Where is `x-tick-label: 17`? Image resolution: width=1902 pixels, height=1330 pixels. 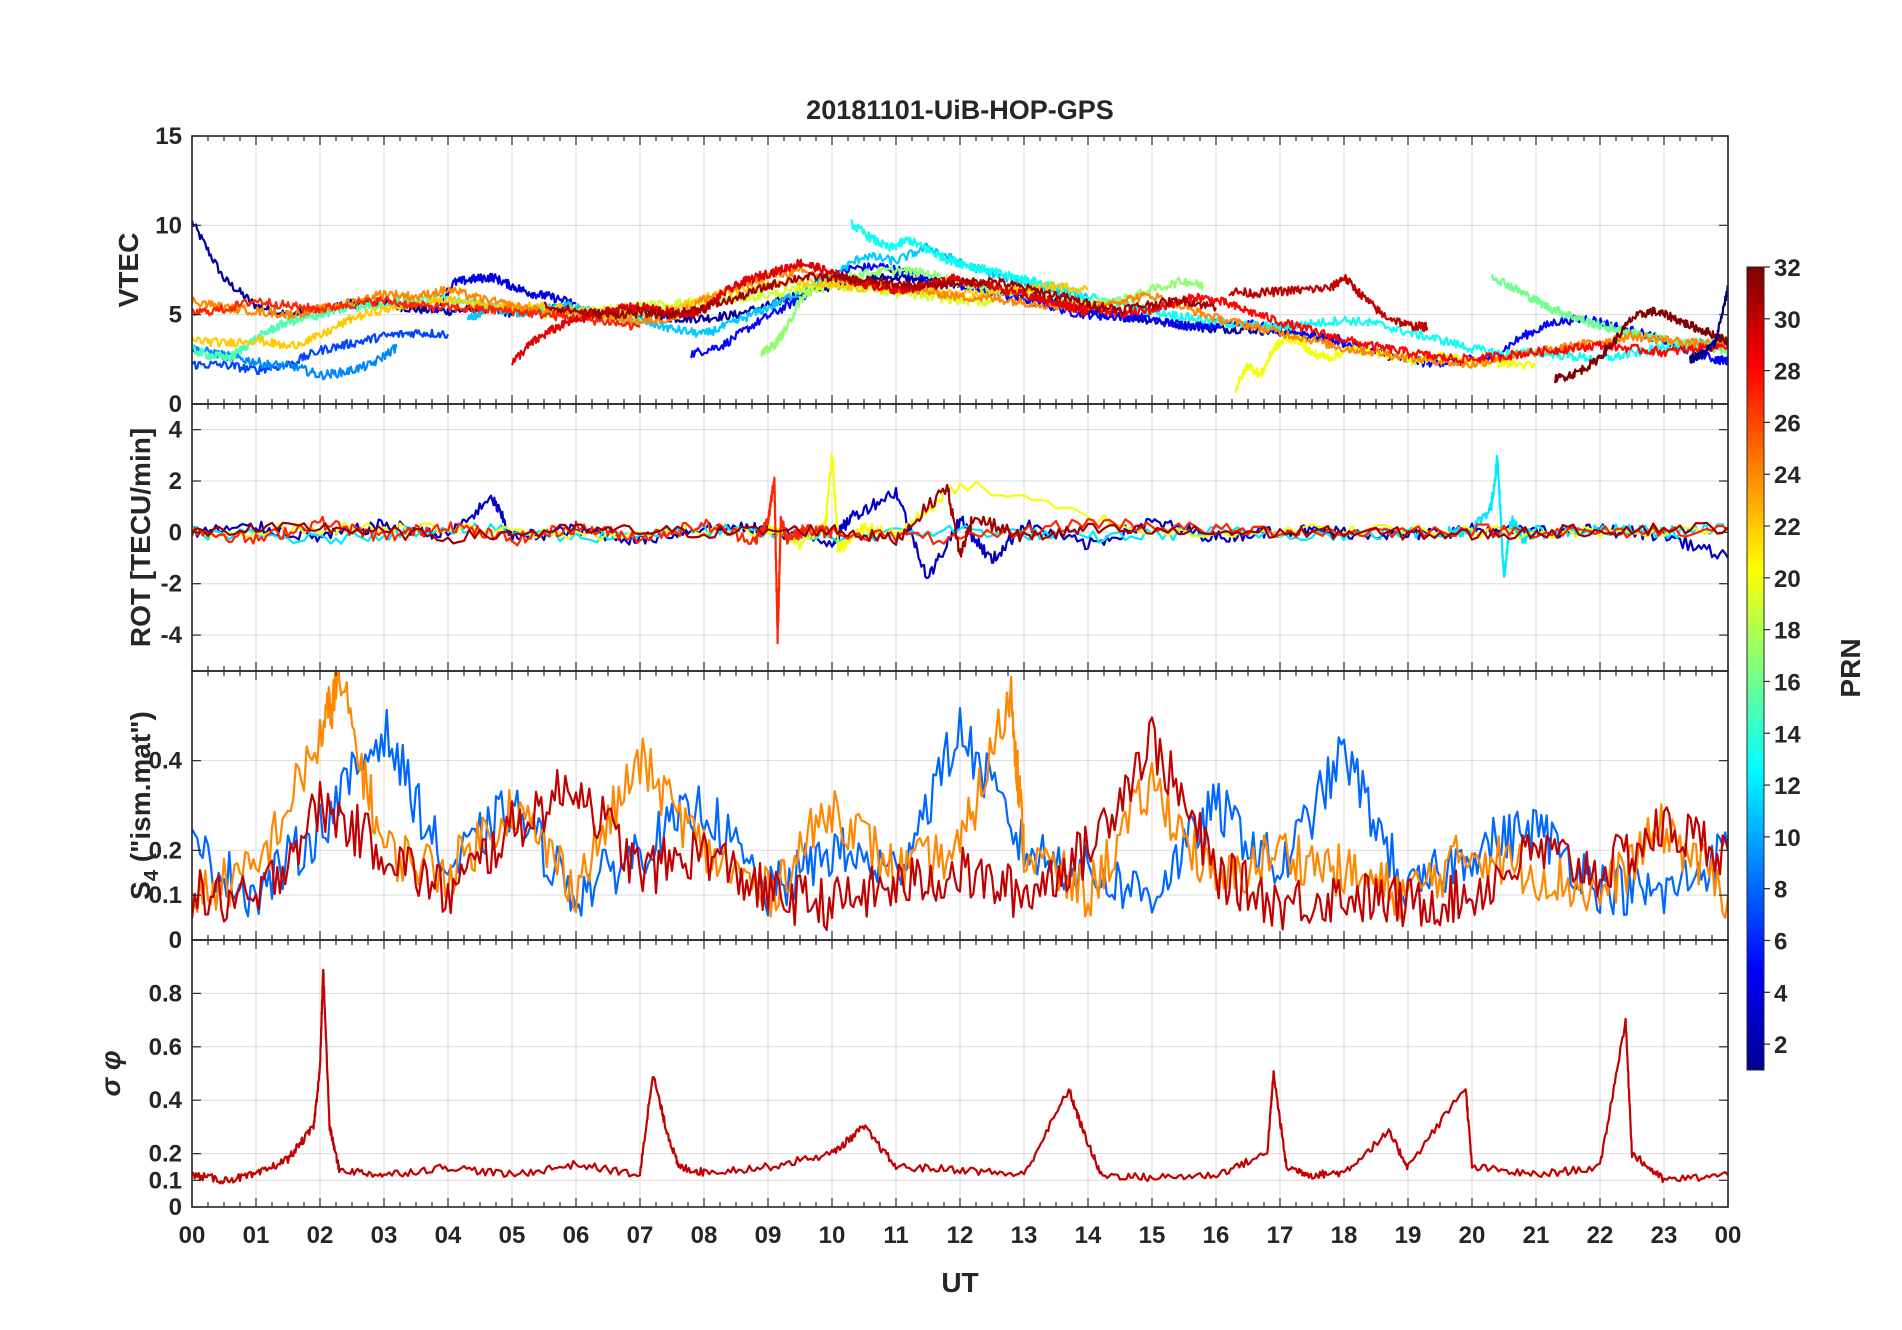 x-tick-label: 17 is located at coordinates (1280, 1235).